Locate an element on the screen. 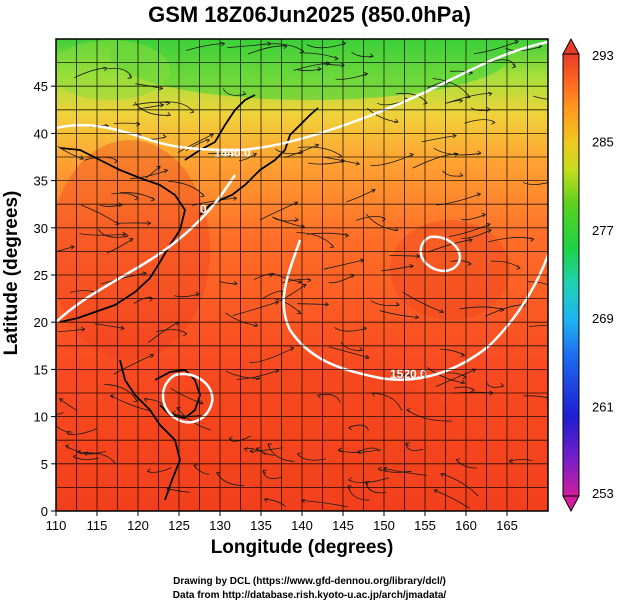  y-axis-ticks: 0 5 10 15 20 25 30 35 40 45 is located at coordinates (45, 299).